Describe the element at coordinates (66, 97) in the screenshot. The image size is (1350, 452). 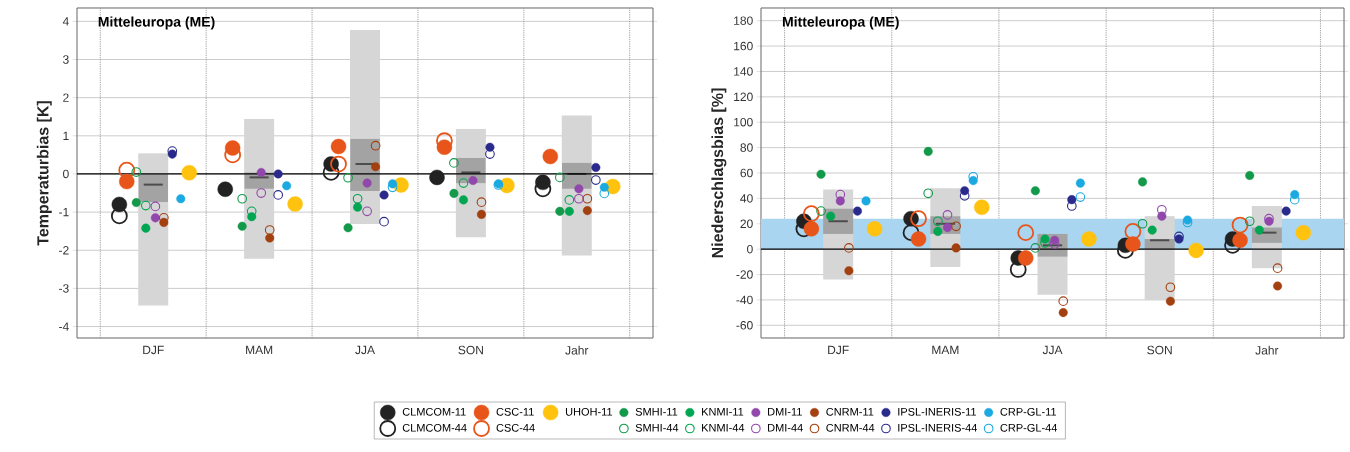
I see `y-tick-label: 2` at that location.